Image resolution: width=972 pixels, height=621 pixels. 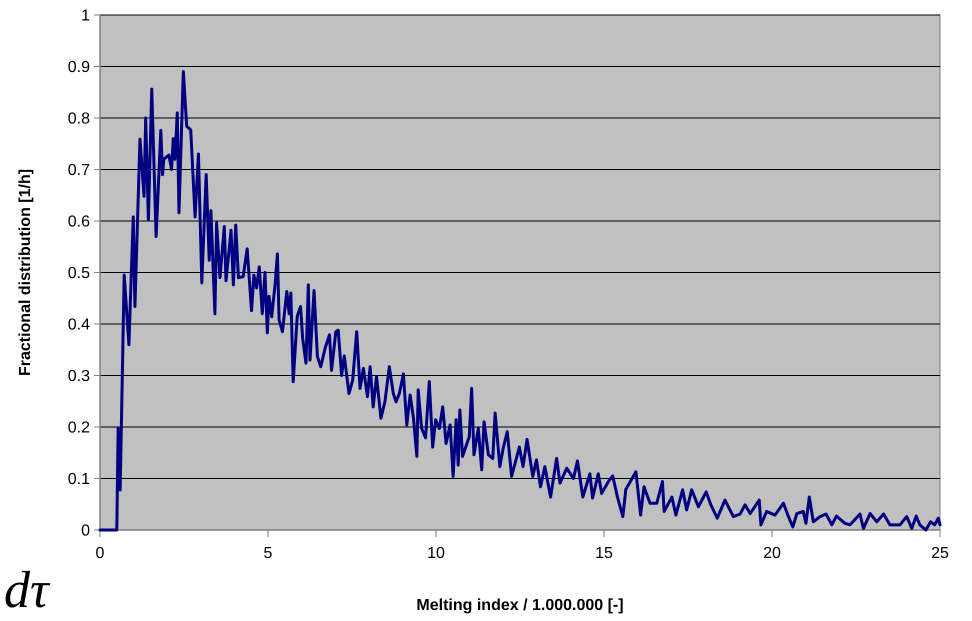 I want to click on x-tick-label: 0, so click(x=100, y=553).